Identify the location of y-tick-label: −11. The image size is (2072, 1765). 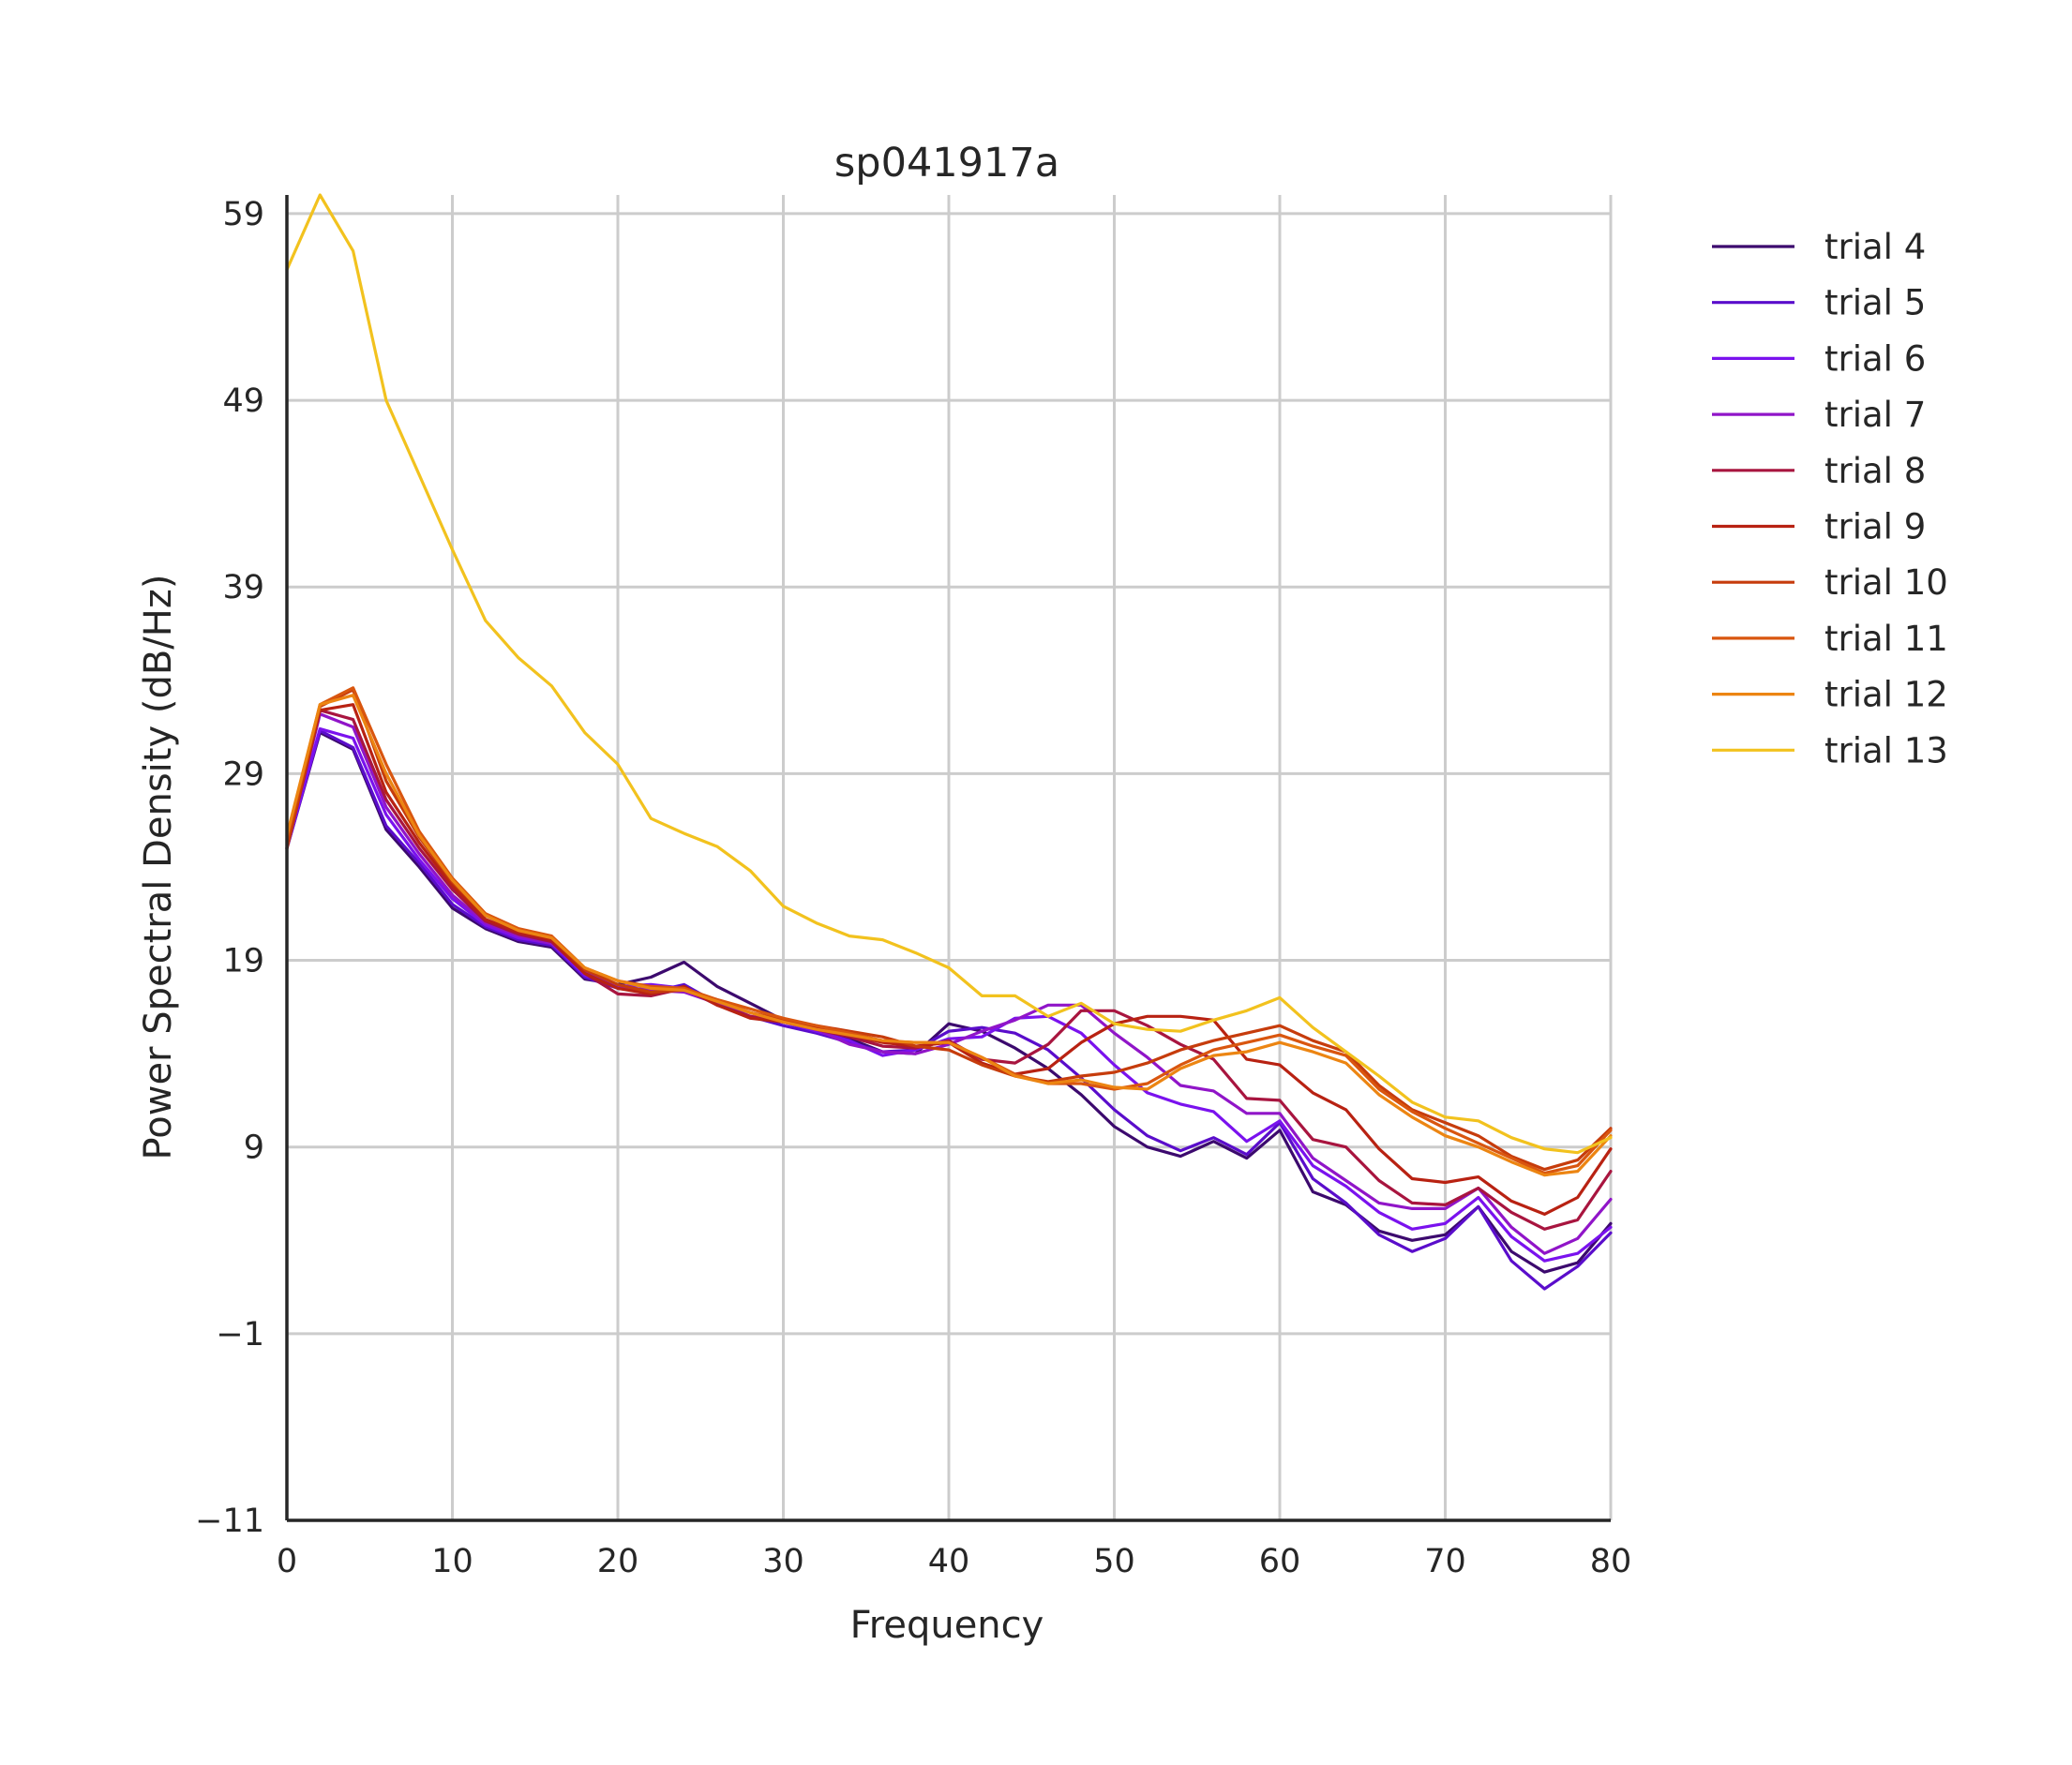
(229, 1521).